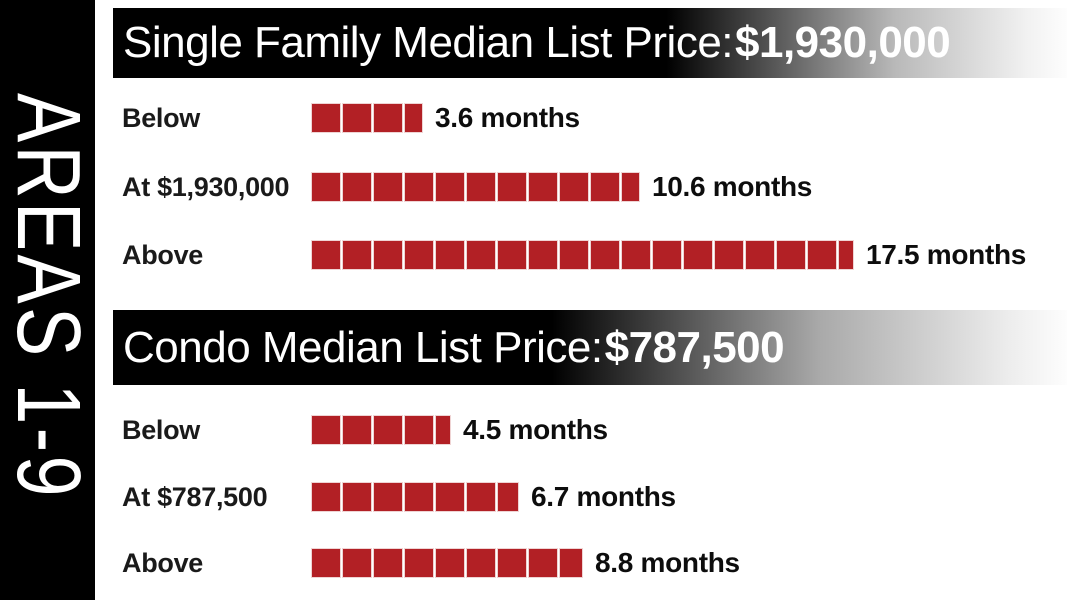 This screenshot has width=1067, height=600. What do you see at coordinates (732, 186) in the screenshot?
I see `row-value: 10.6 months` at bounding box center [732, 186].